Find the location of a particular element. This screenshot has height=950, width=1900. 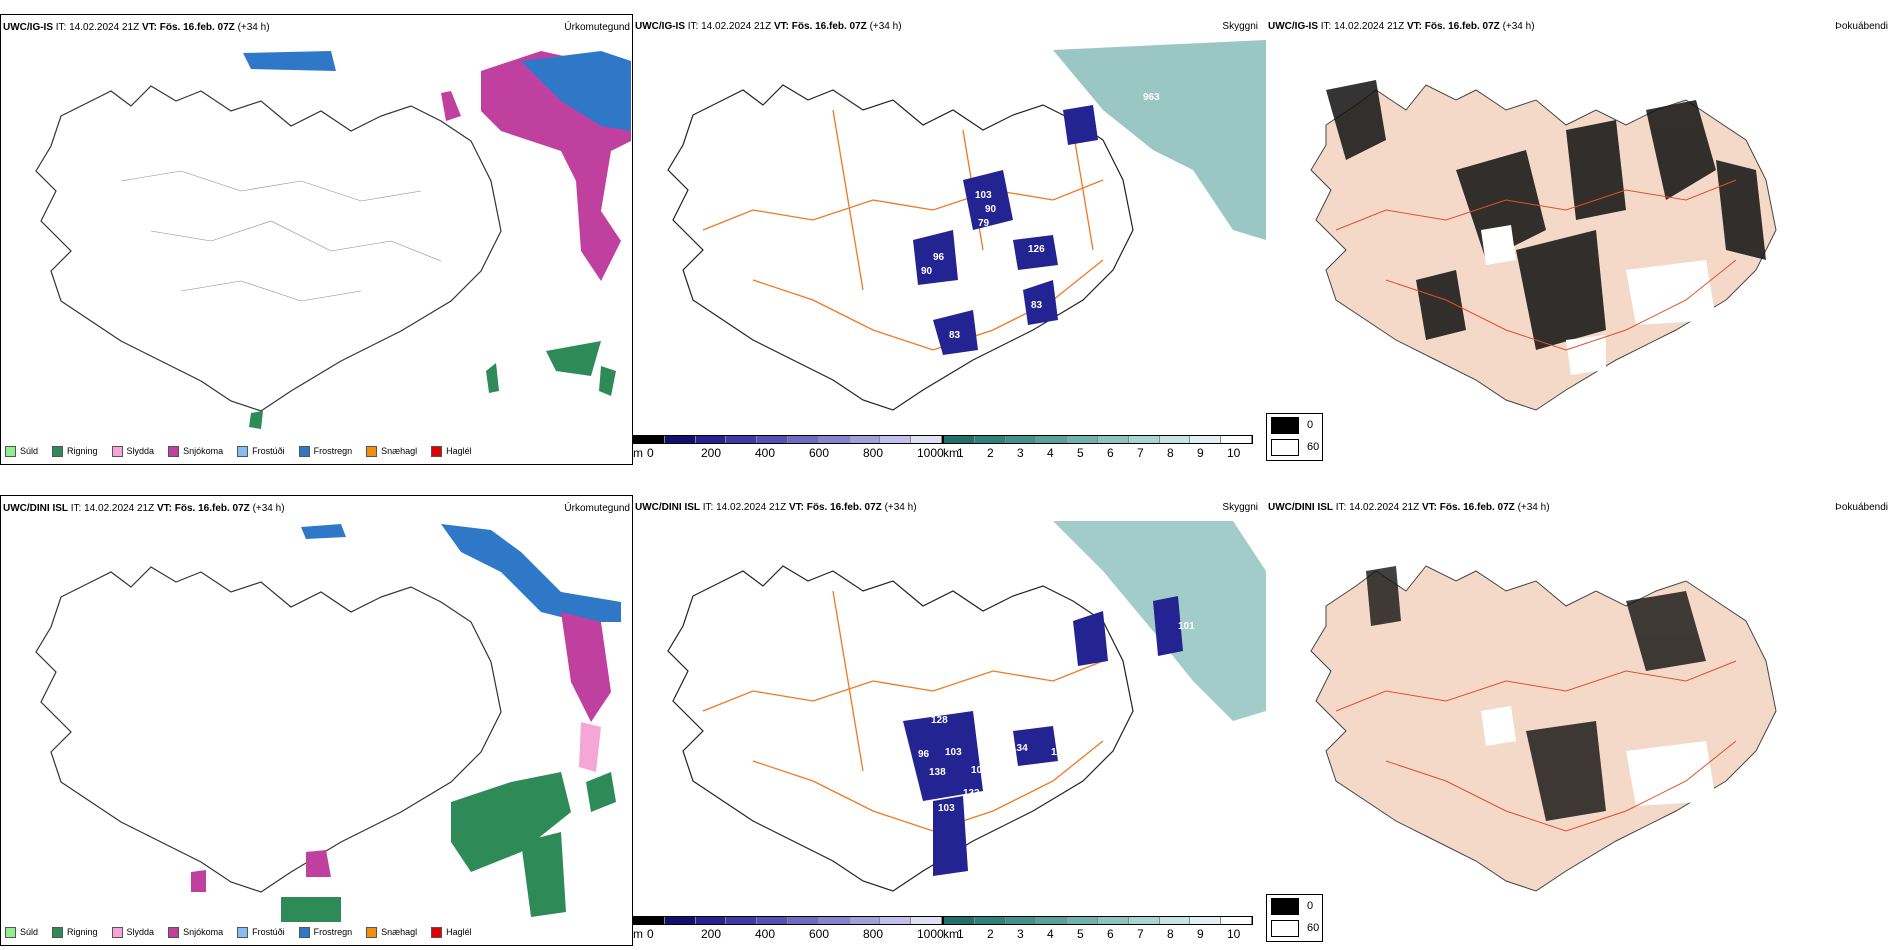

fog-light-areas is located at coordinates (1598, 756).